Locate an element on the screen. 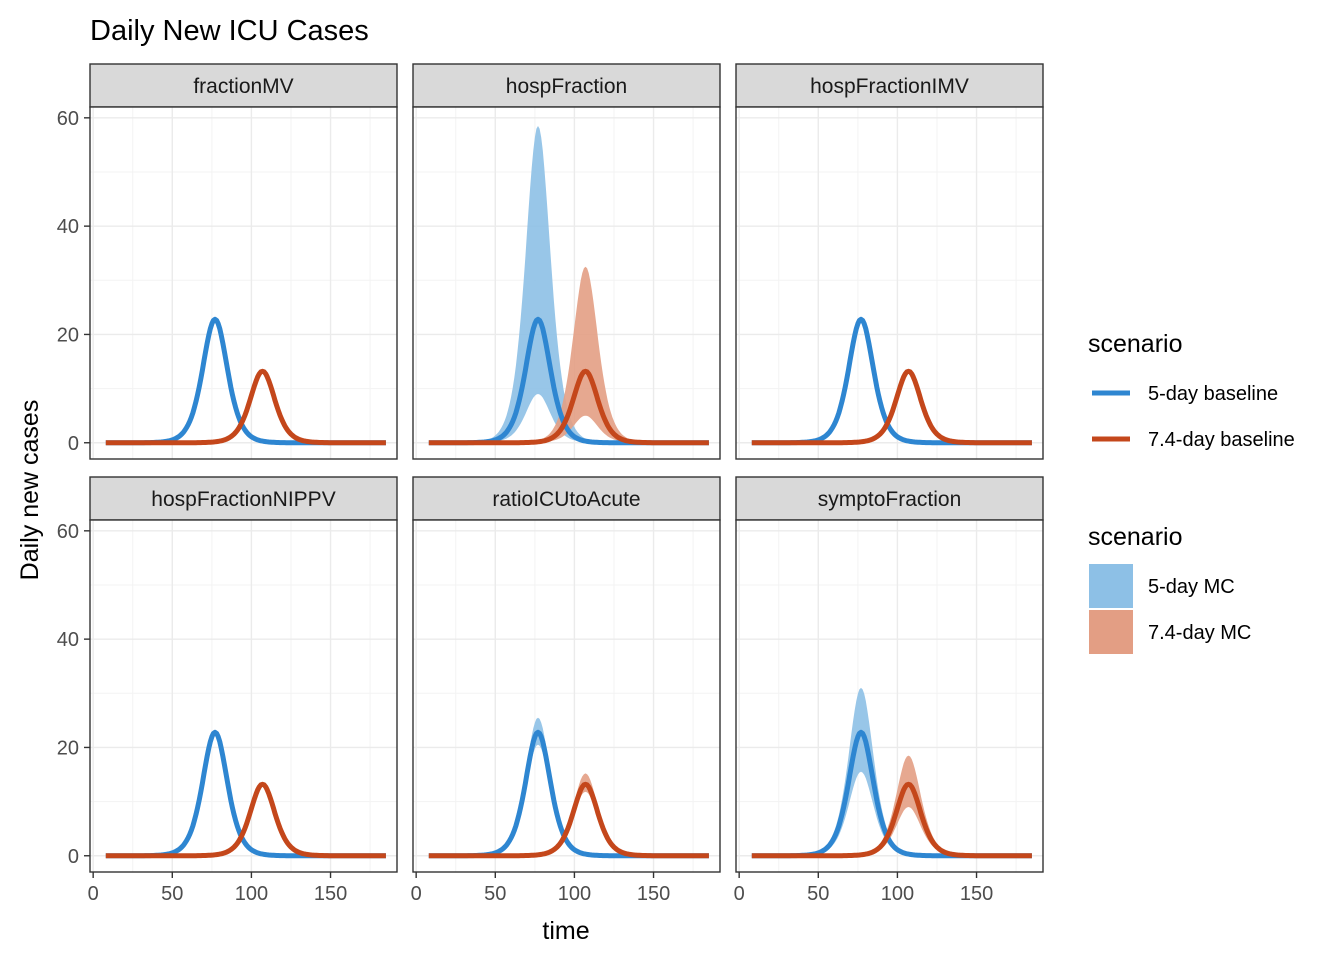  facet-strip-label: fractionMV is located at coordinates (243, 86).